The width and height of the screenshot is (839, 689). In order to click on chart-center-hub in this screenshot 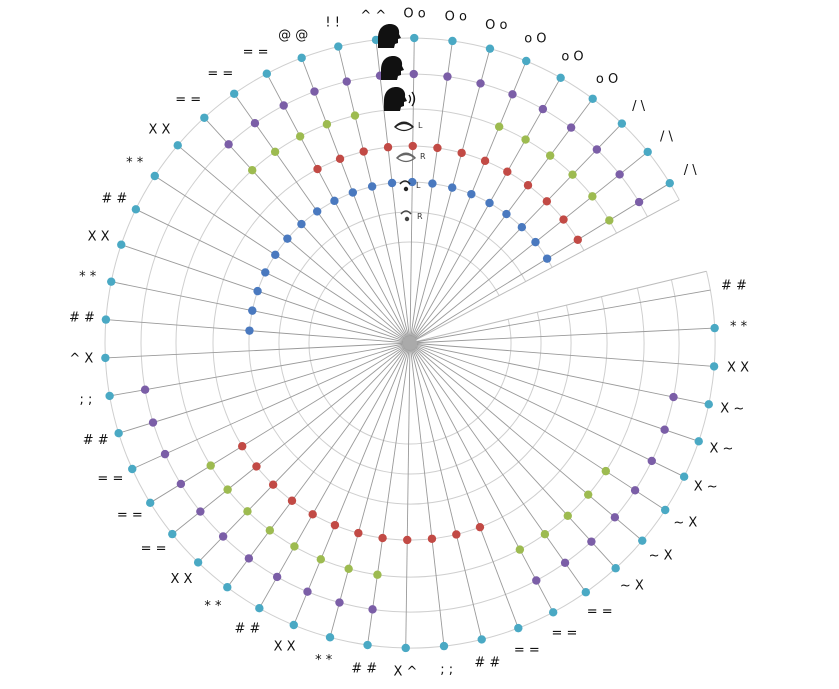, I will do `click(410, 343)`.